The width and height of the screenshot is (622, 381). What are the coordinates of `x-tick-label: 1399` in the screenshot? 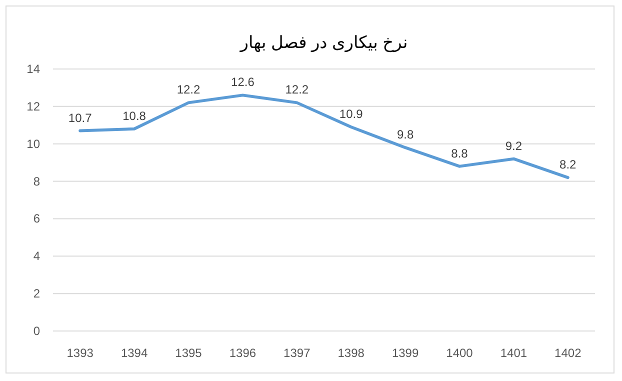 It's located at (405, 353).